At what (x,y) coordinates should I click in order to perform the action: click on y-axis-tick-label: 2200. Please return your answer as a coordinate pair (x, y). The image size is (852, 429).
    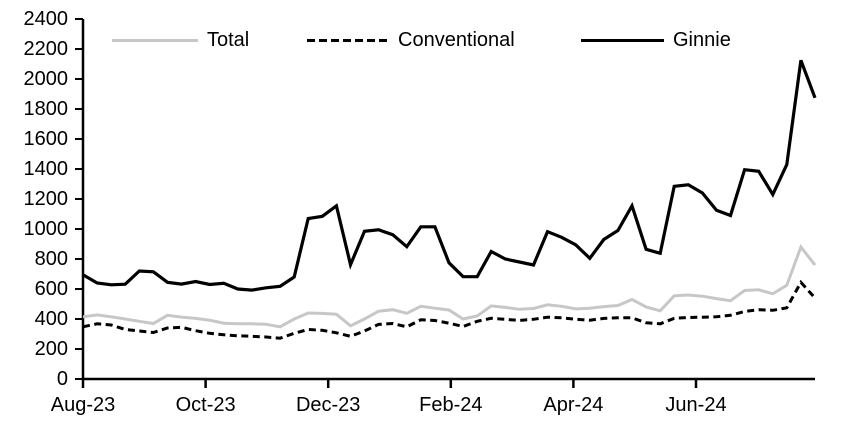
    Looking at the image, I should click on (46, 49).